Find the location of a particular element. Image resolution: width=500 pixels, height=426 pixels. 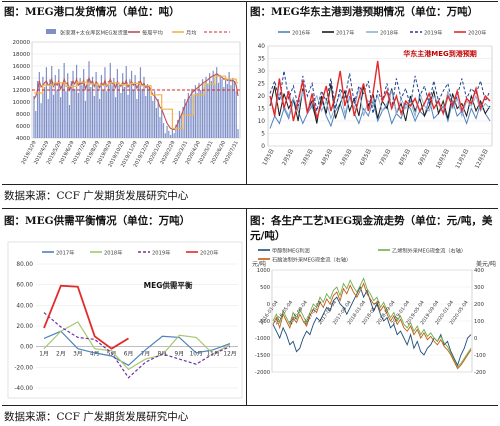

y-left-tick-label: -1500 is located at coordinates (262, 356).